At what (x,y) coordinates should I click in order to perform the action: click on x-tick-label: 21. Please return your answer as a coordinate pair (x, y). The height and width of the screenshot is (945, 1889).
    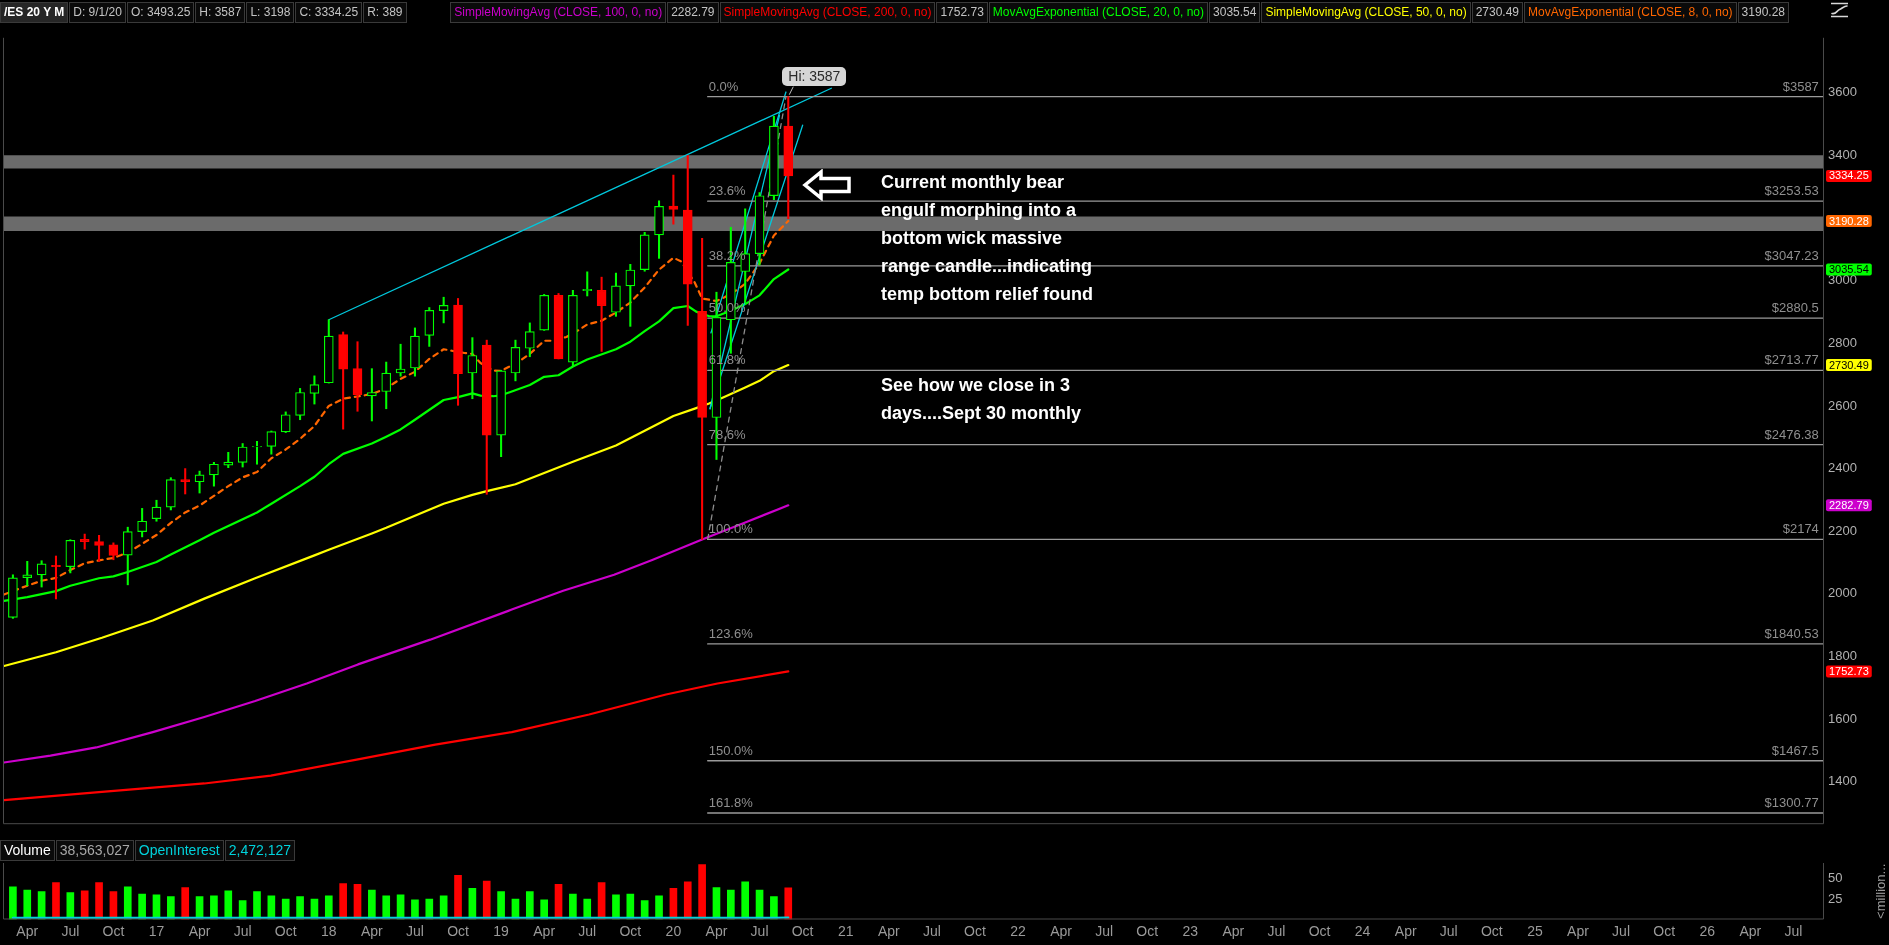
    Looking at the image, I should click on (845, 930).